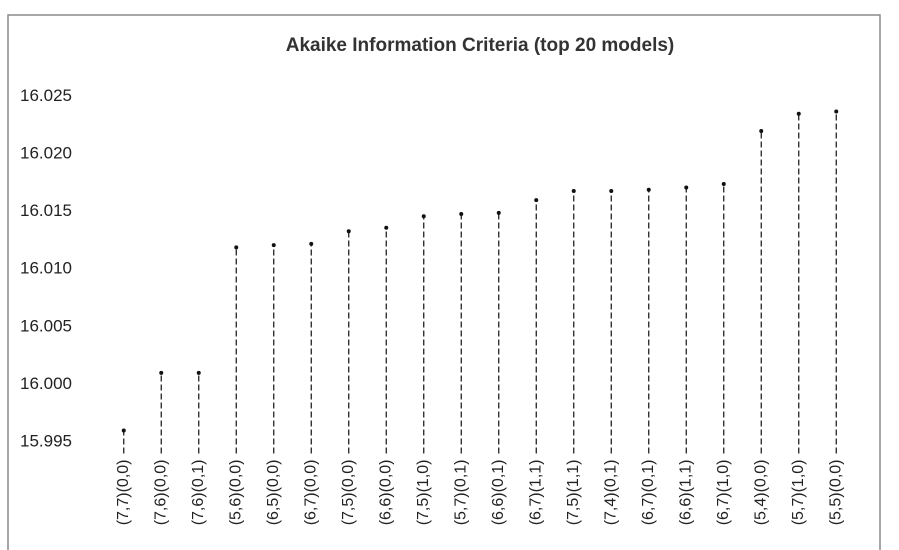 This screenshot has width=899, height=550. Describe the element at coordinates (460, 493) in the screenshot. I see `x-tick-label: (5,7)(0,1)` at that location.